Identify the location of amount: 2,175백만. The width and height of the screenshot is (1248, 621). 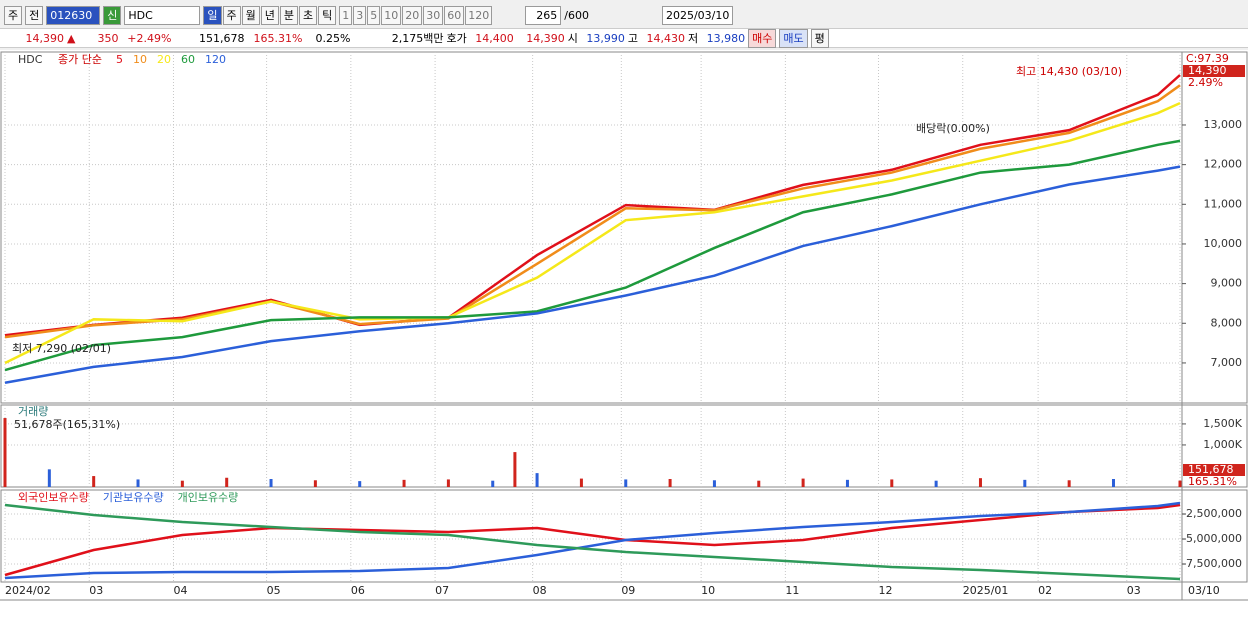
(417, 38).